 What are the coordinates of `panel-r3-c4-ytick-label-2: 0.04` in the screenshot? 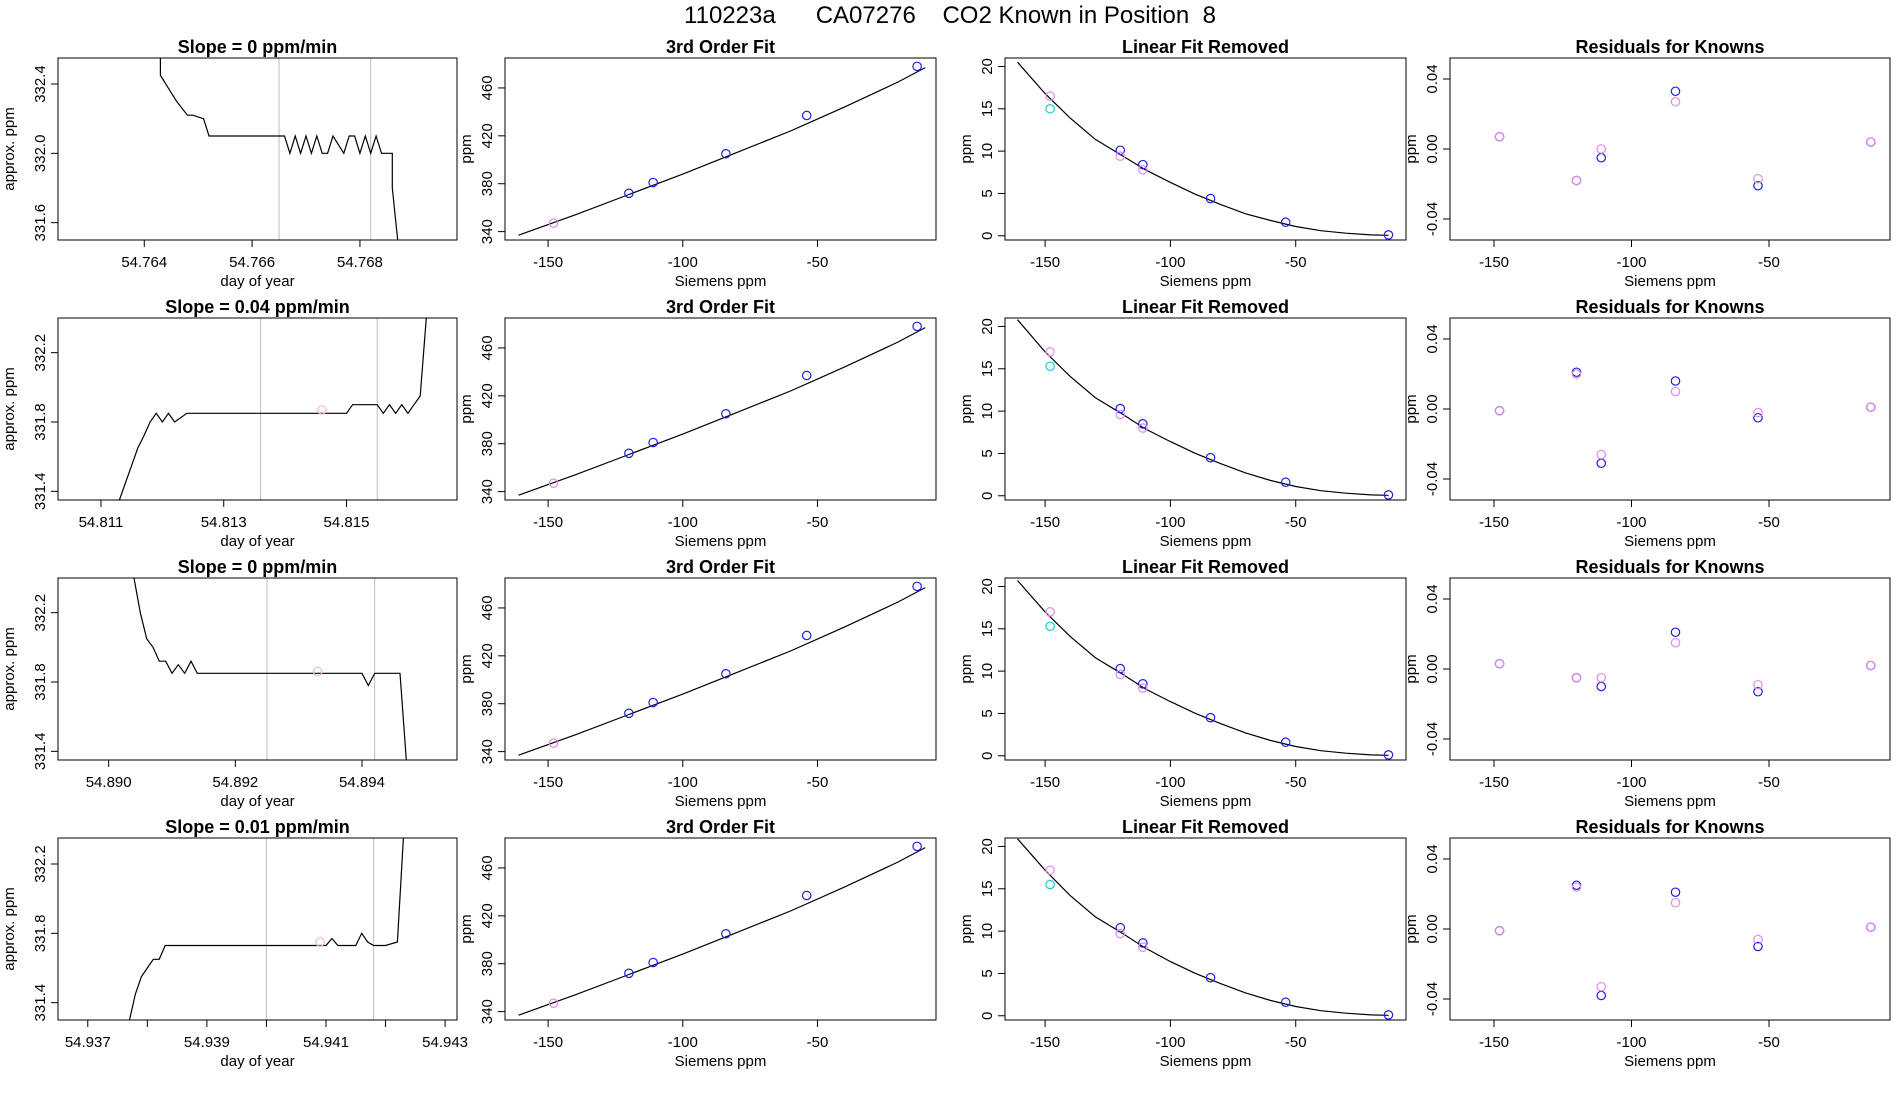 It's located at (1432, 598).